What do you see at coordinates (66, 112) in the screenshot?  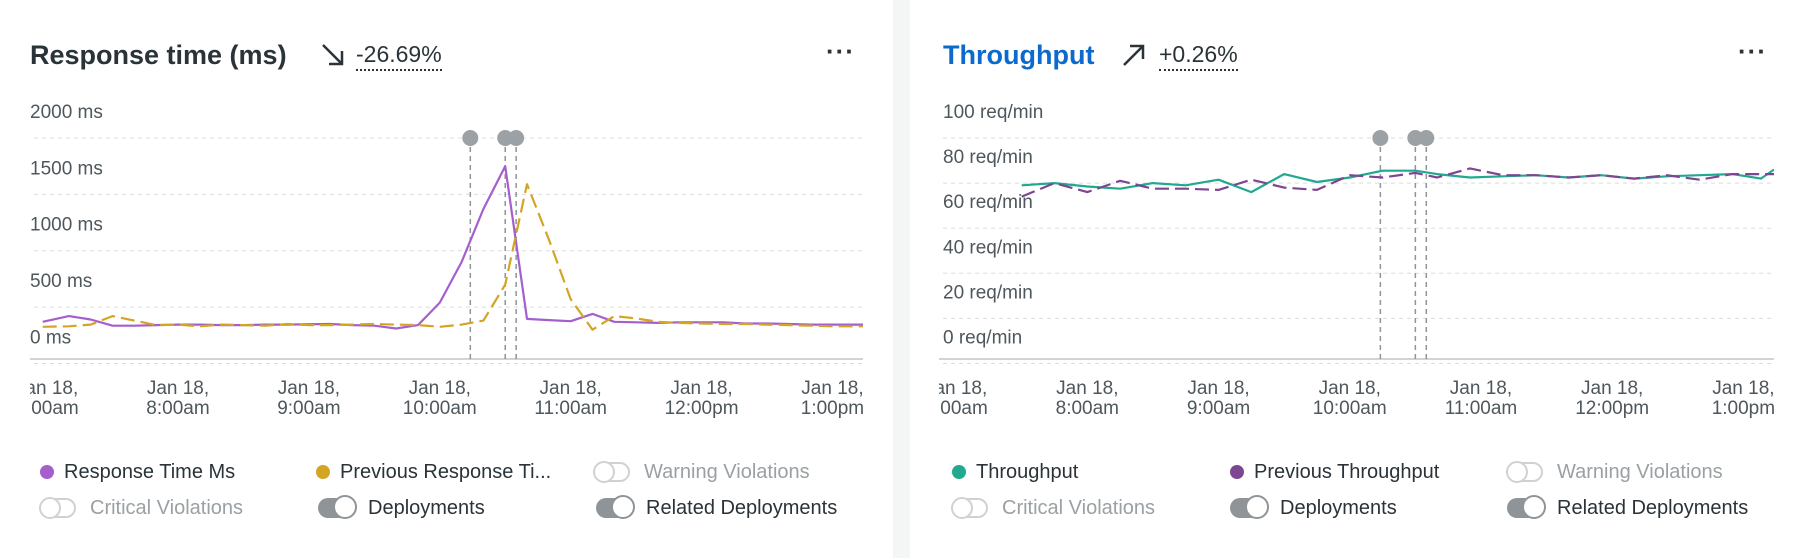 I see `y-tick-label: 2000 ms` at bounding box center [66, 112].